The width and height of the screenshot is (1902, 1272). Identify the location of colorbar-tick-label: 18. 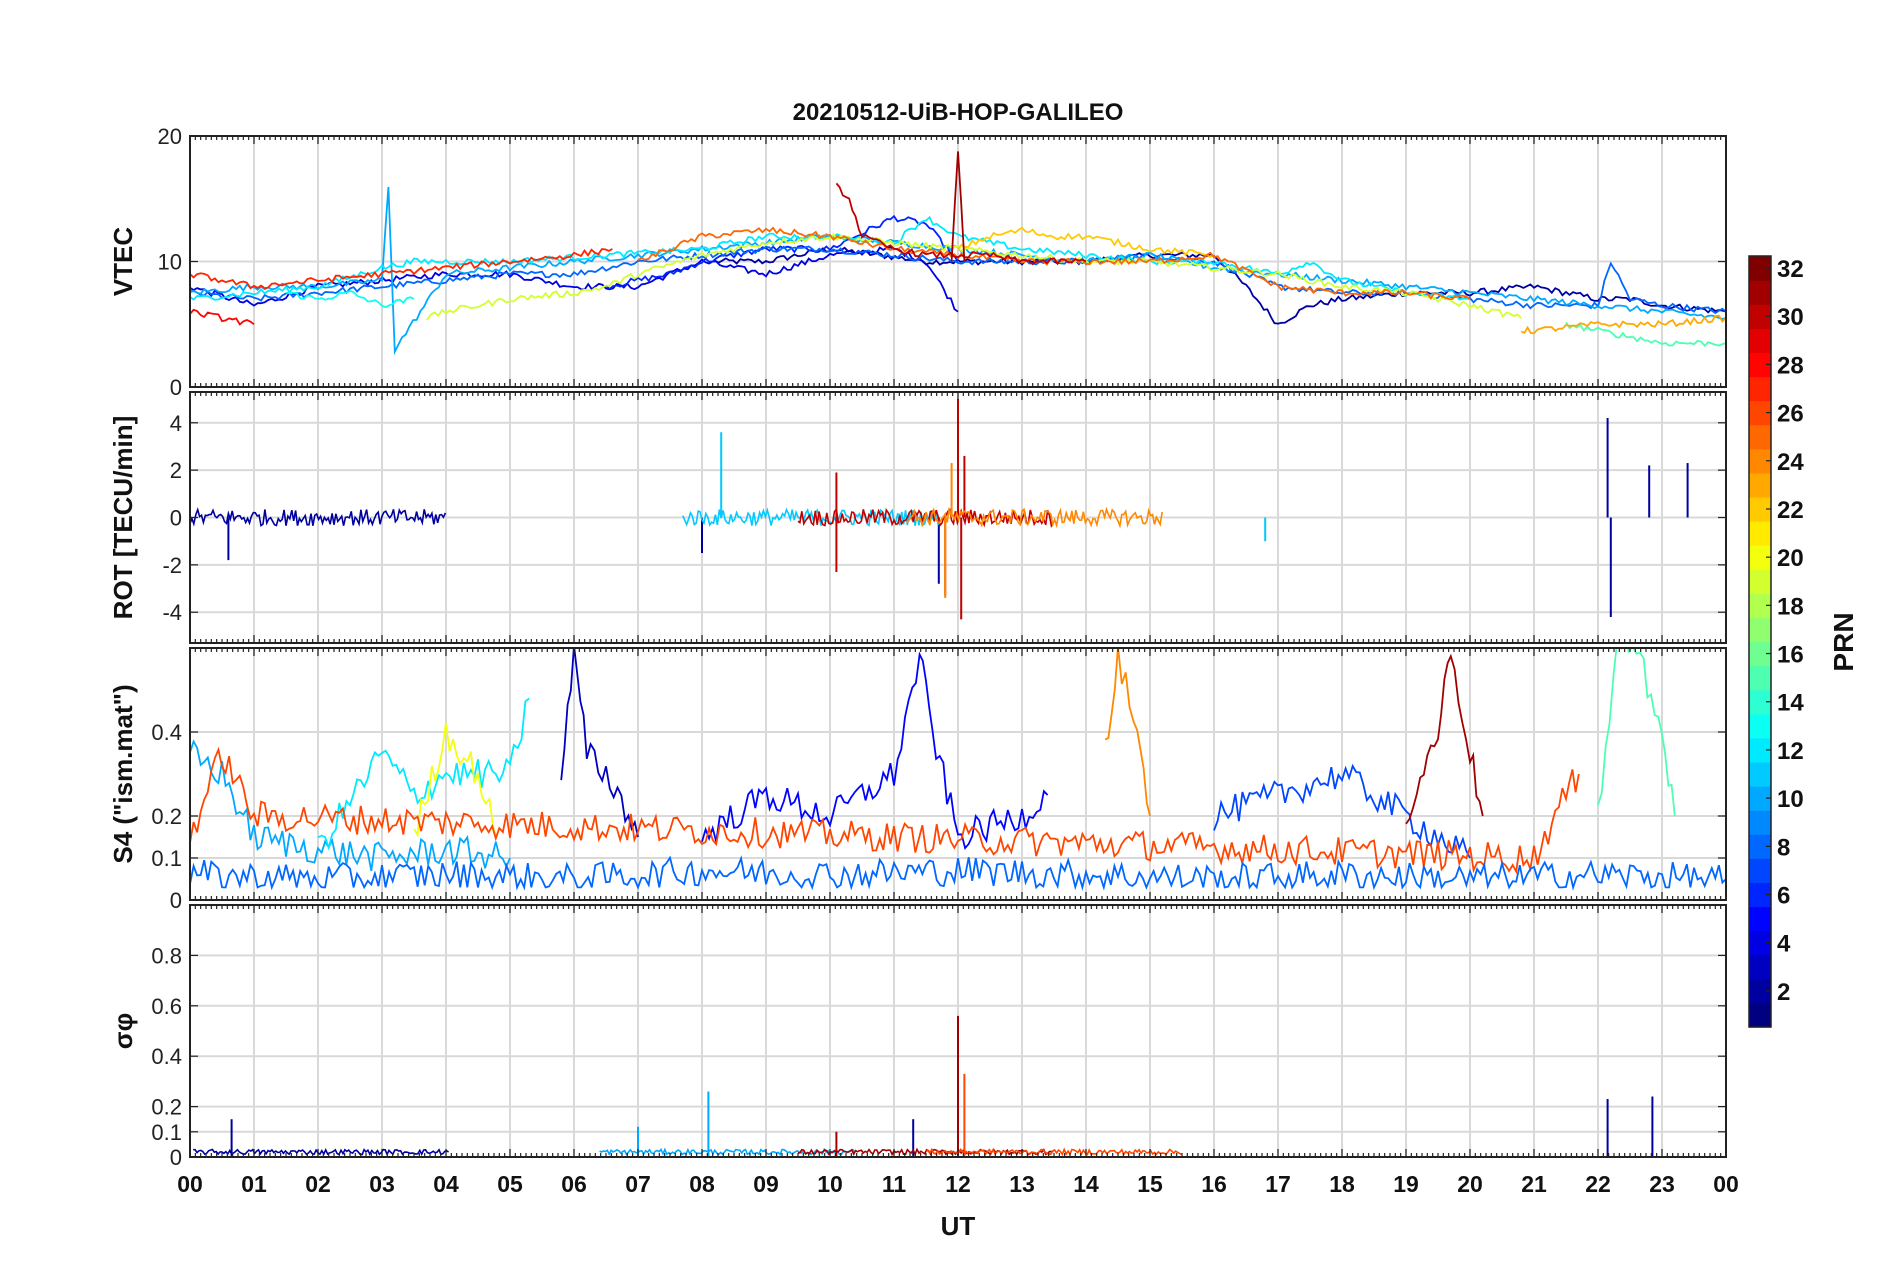
(1790, 606).